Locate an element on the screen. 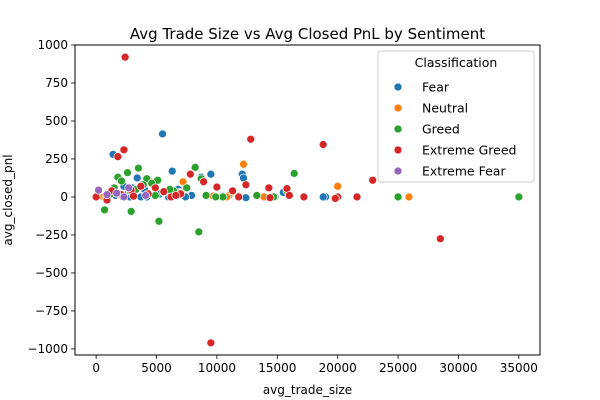  legend-label: Fear is located at coordinates (436, 87).